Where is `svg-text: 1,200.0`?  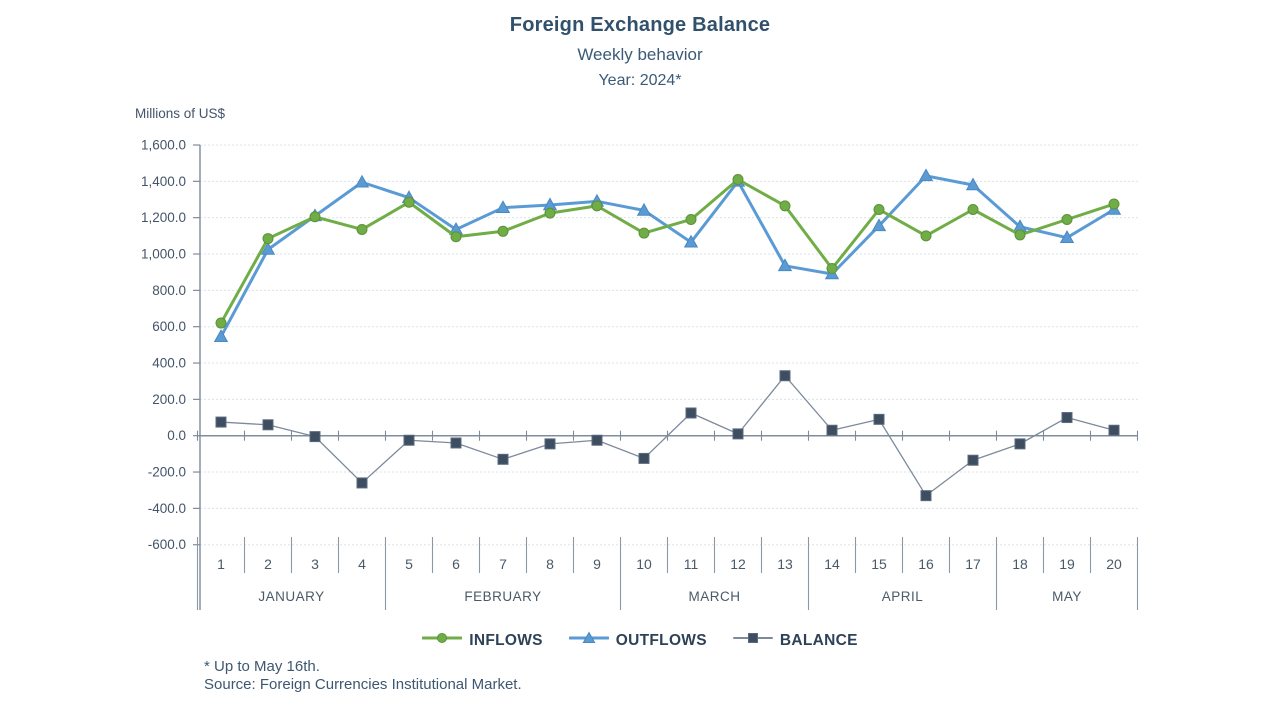 svg-text: 1,200.0 is located at coordinates (163, 217).